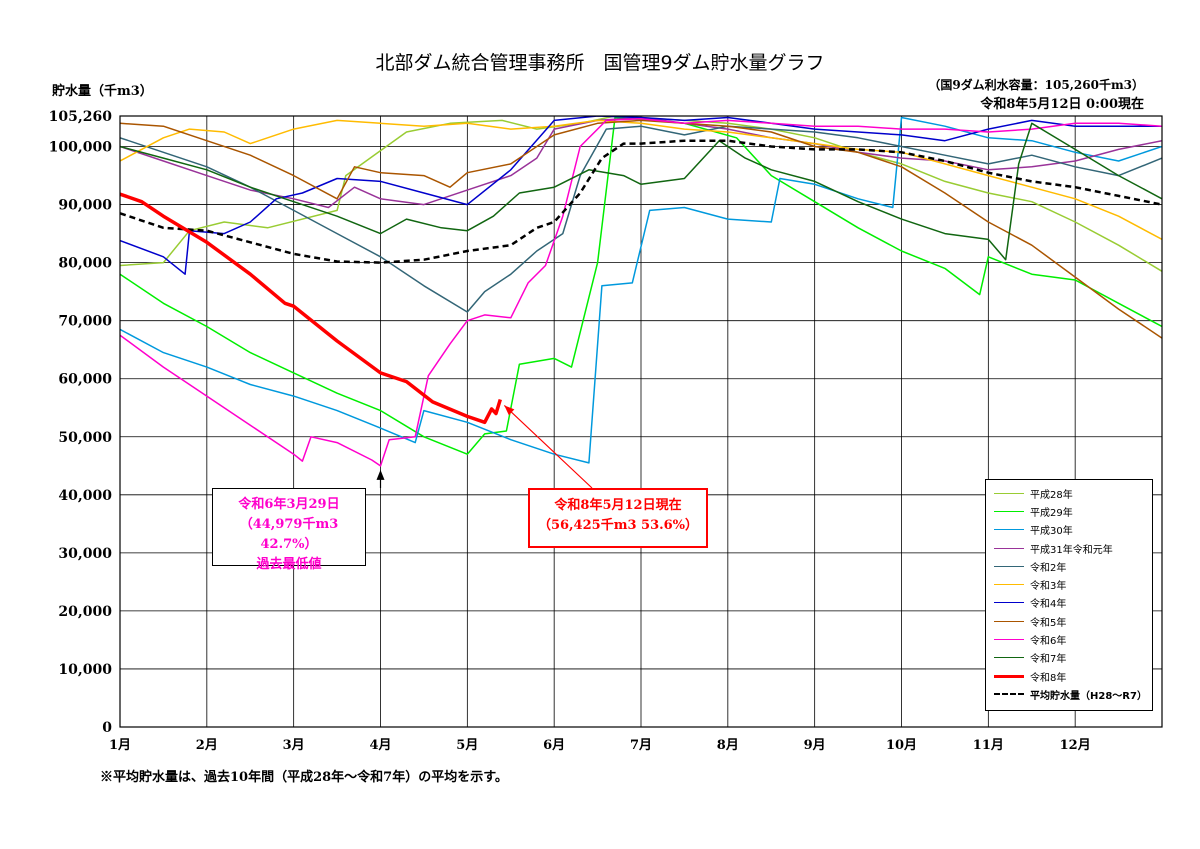 This screenshot has width=1200, height=849. Describe the element at coordinates (600, 63) in the screenshot. I see `chart-title: 北部ダム統合管理事務所 国管理9ダム貯水量グラフ` at that location.